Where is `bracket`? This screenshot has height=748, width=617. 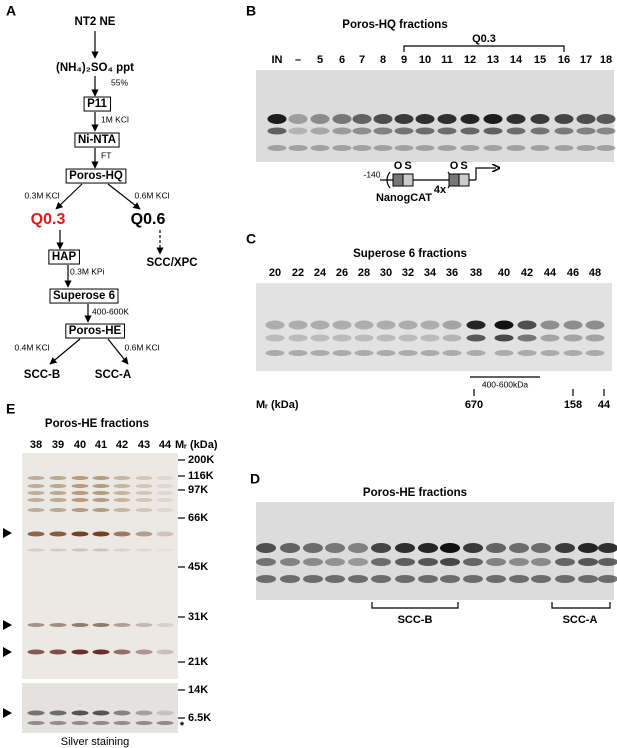
bracket is located at coordinates (581, 605).